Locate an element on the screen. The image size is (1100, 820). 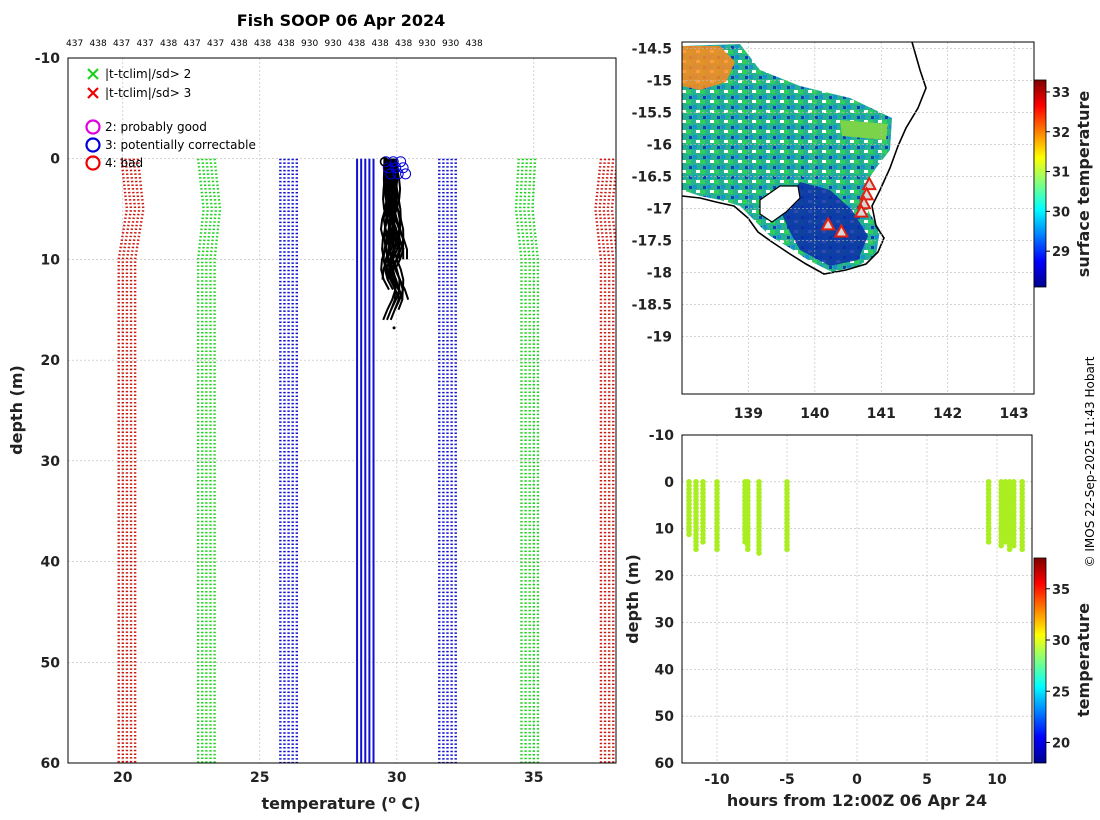
map-colorbar-label: surface temperature is located at coordinates (1083, 184).